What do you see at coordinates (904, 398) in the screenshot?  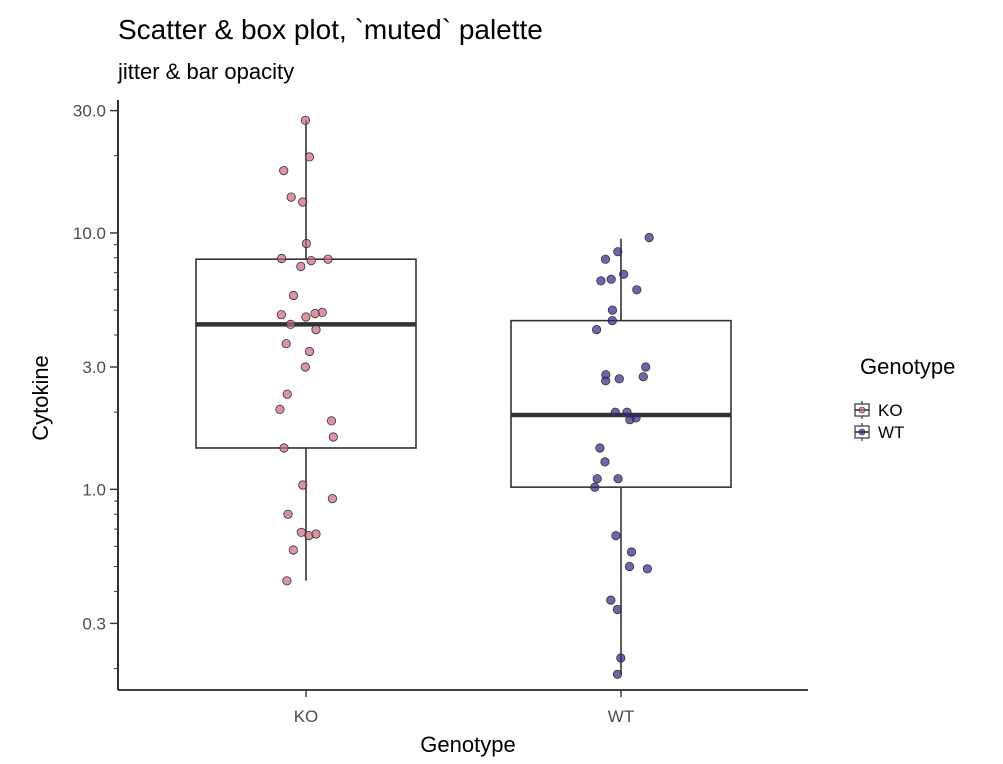 I see `legend: Genotype KO WT` at bounding box center [904, 398].